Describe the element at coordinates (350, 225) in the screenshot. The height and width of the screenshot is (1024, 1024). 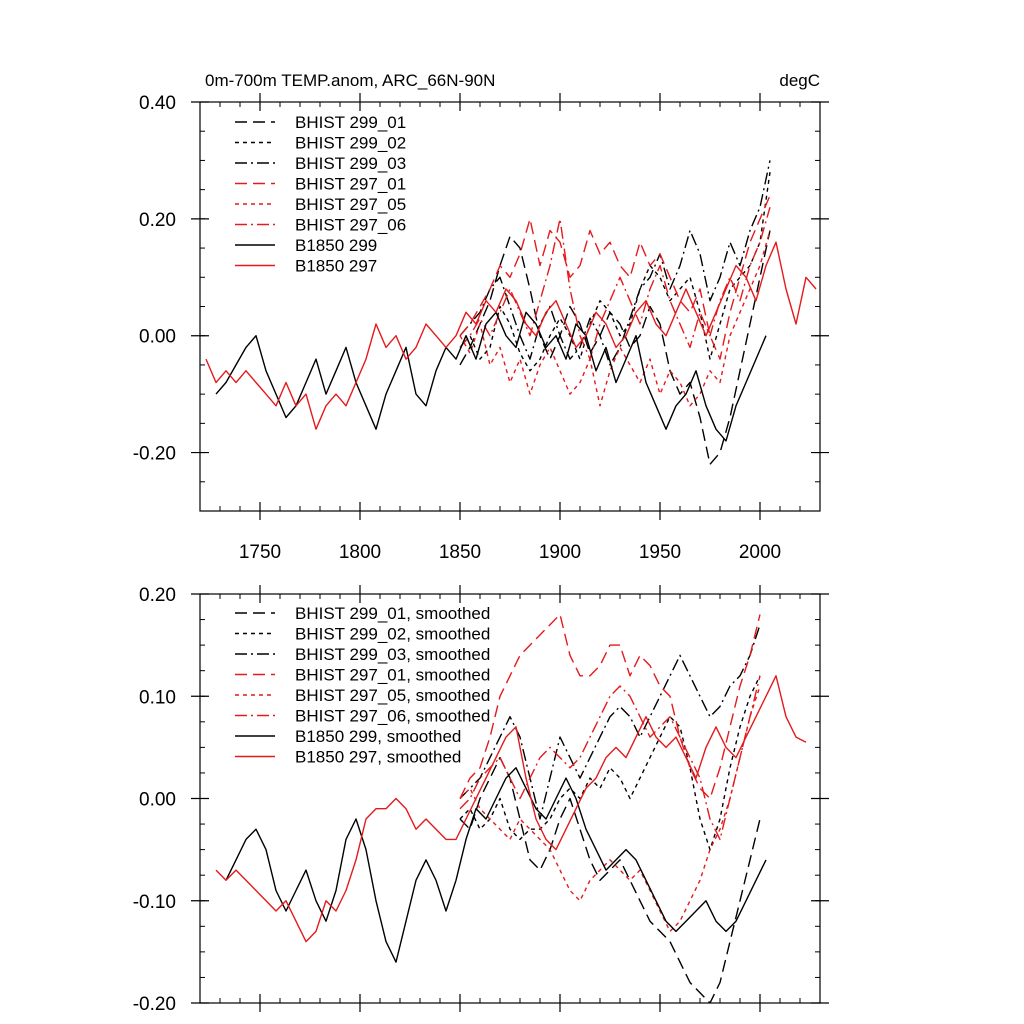
I see `legend-label: BHIST 297_06` at that location.